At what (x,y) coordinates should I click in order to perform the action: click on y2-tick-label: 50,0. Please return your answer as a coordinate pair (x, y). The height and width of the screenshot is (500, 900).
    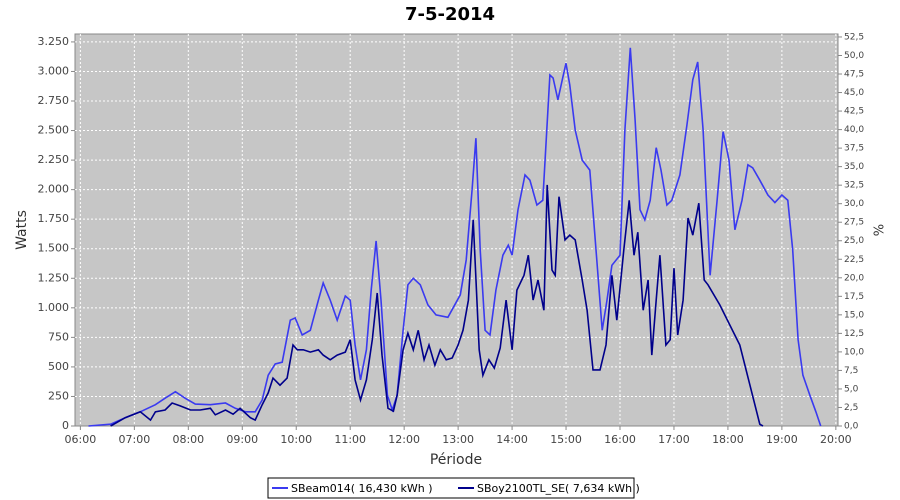
    Looking at the image, I should click on (854, 56).